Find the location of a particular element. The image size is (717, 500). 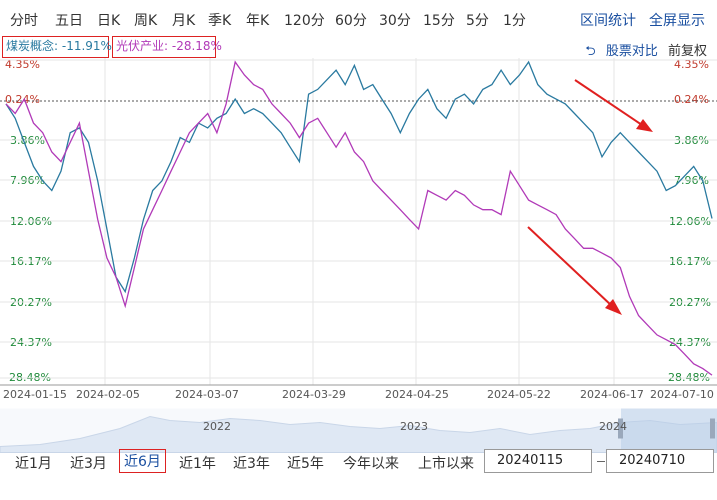

overview-year: 2023 is located at coordinates (414, 426).